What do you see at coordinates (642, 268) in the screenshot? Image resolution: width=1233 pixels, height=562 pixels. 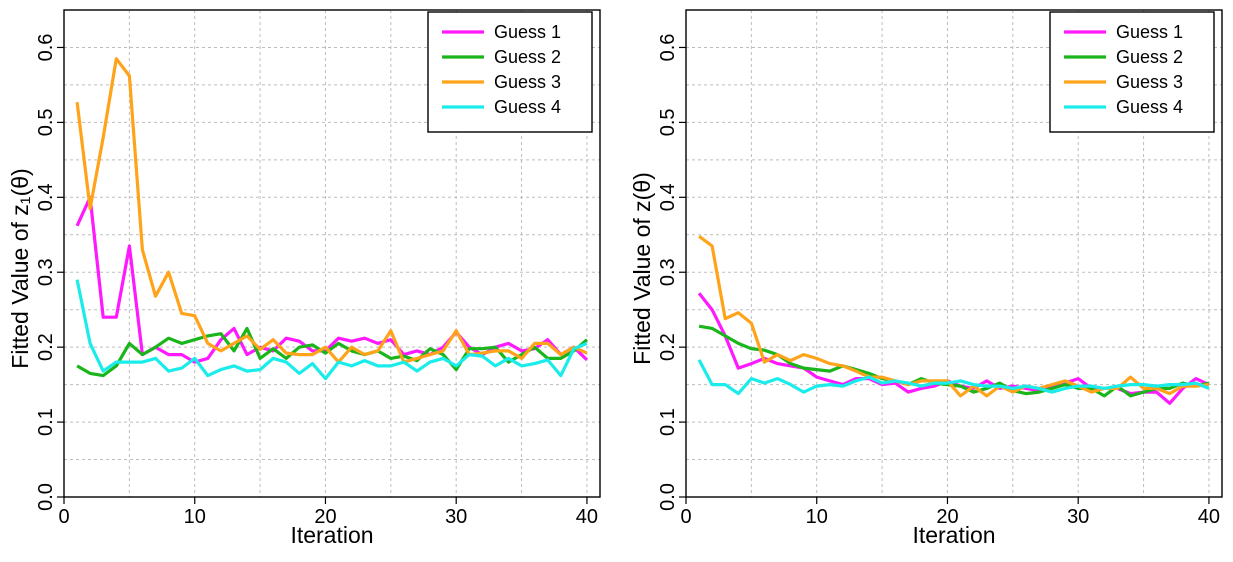 I see `y-axis-title: Fitted Value of z(θ)` at bounding box center [642, 268].